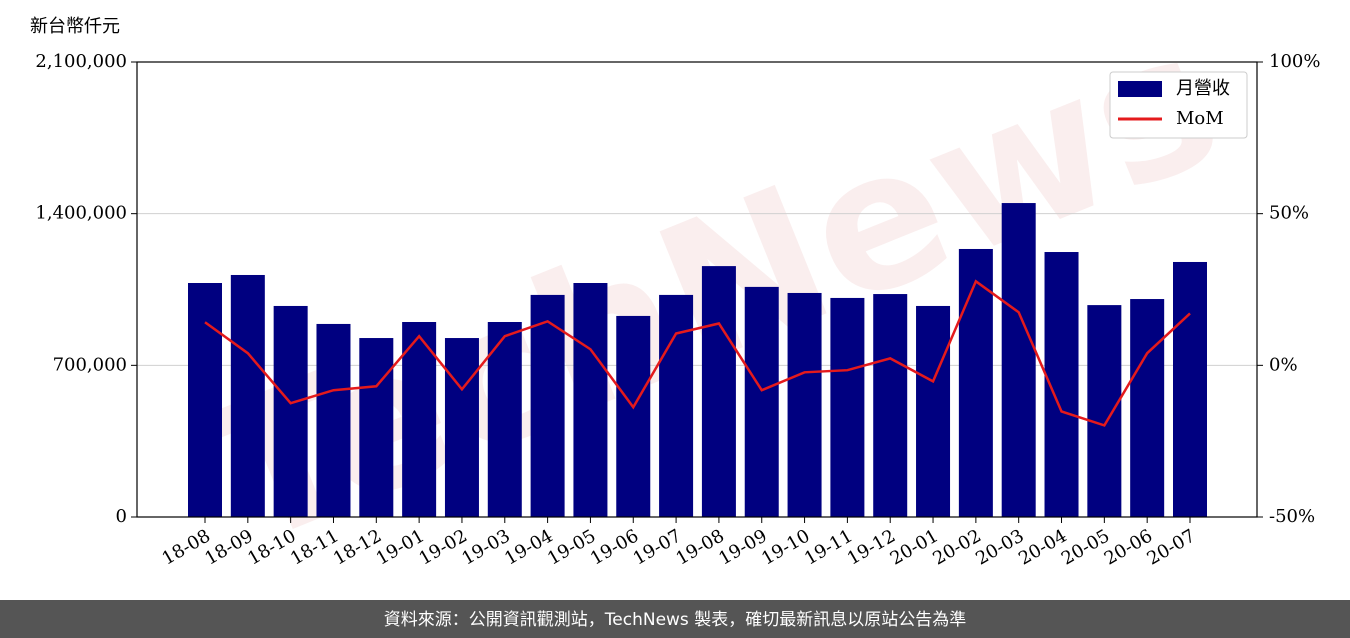 Image resolution: width=1350 pixels, height=638 pixels. Describe the element at coordinates (999, 547) in the screenshot. I see `x-tick-label: 20-03` at that location.